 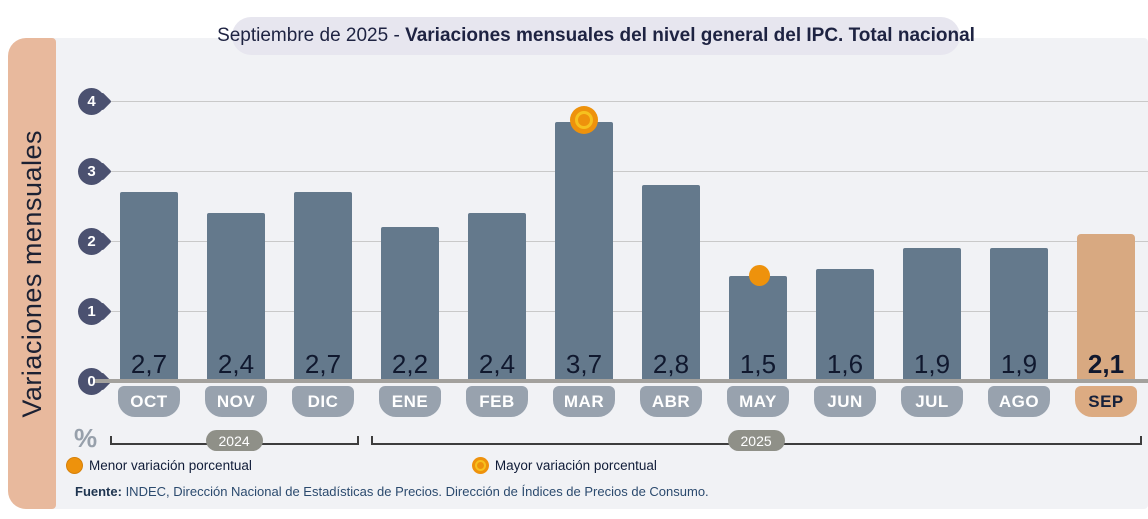 I want to click on bar-value-JUN: 1,6, so click(x=845, y=364).